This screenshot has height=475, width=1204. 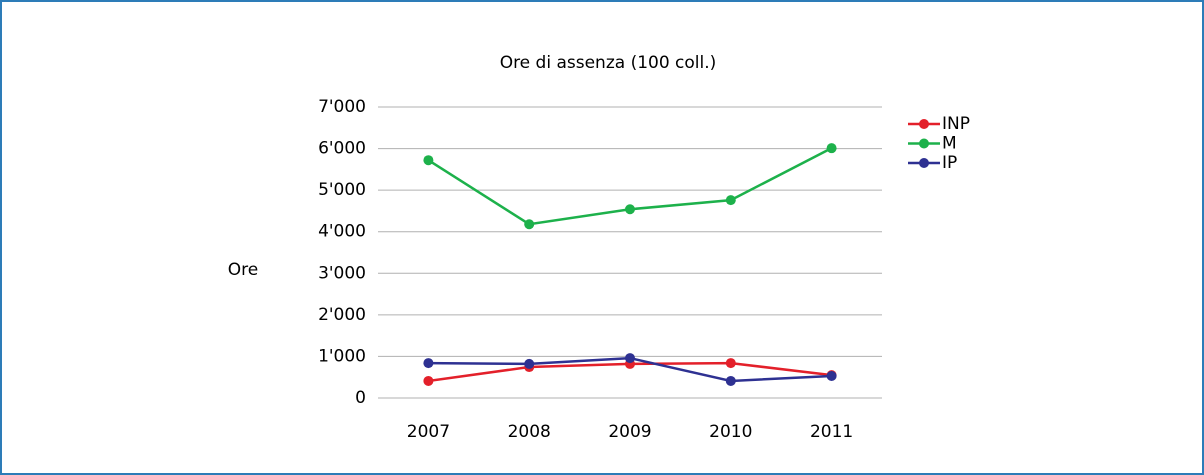 What do you see at coordinates (949, 163) in the screenshot?
I see `legend-label: IP` at bounding box center [949, 163].